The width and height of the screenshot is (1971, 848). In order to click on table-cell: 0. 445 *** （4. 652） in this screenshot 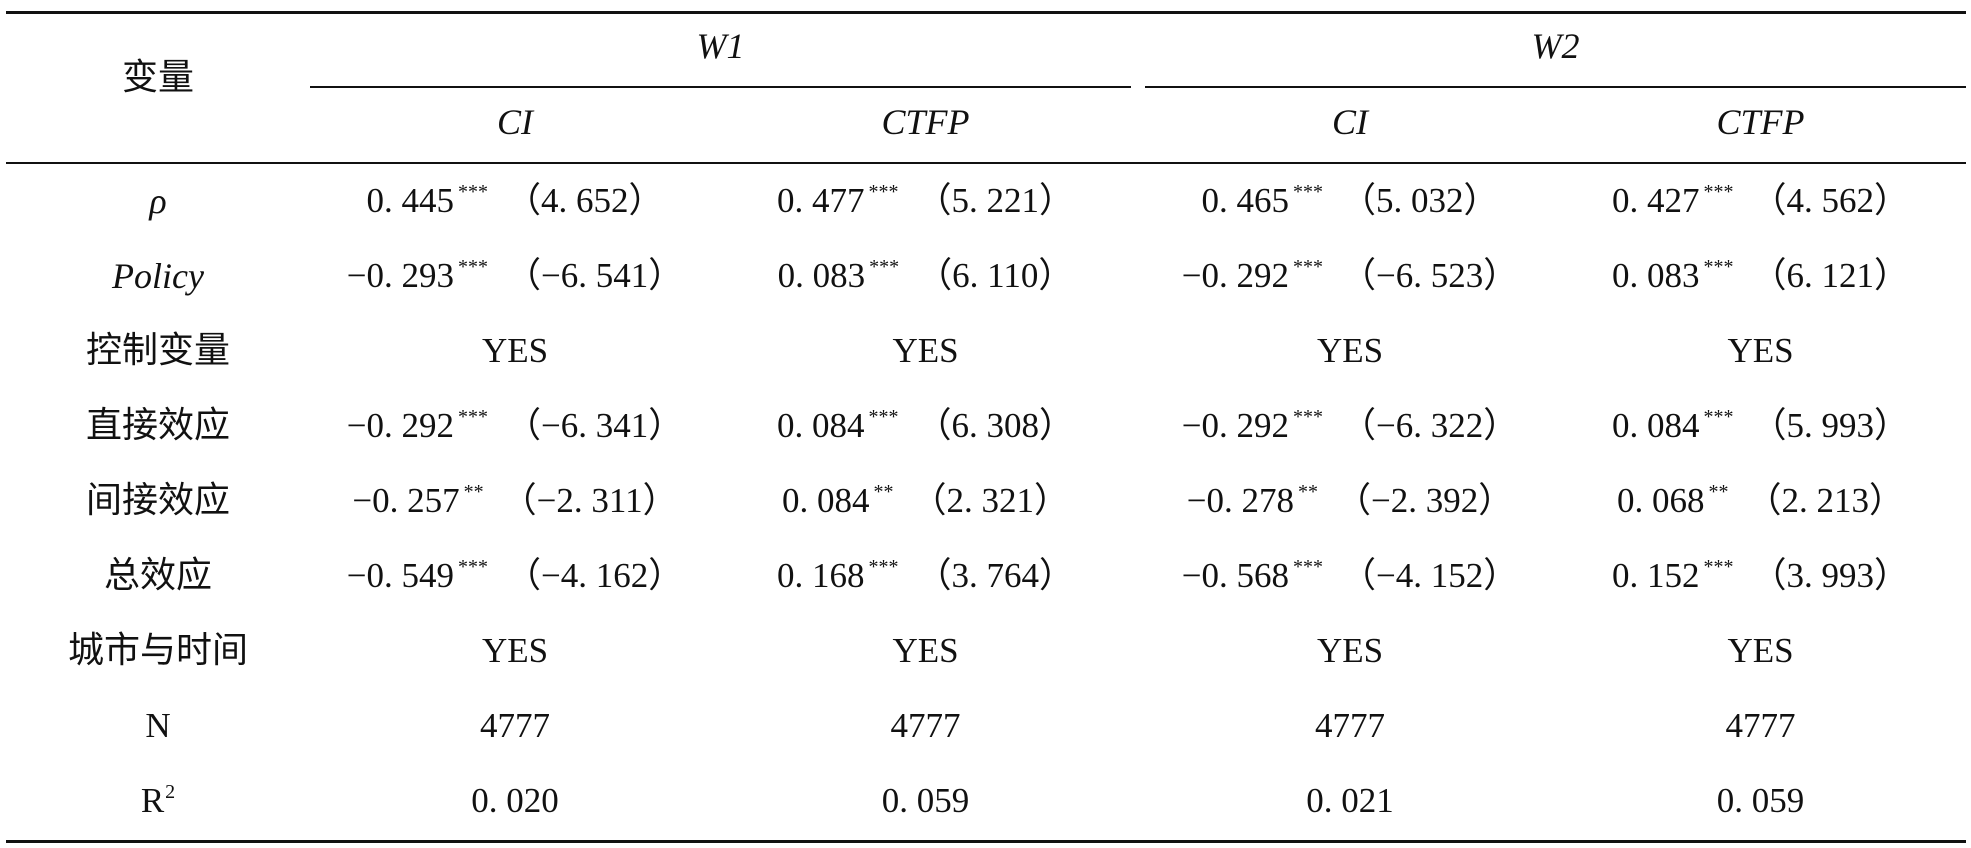, I will do `click(515, 203)`.